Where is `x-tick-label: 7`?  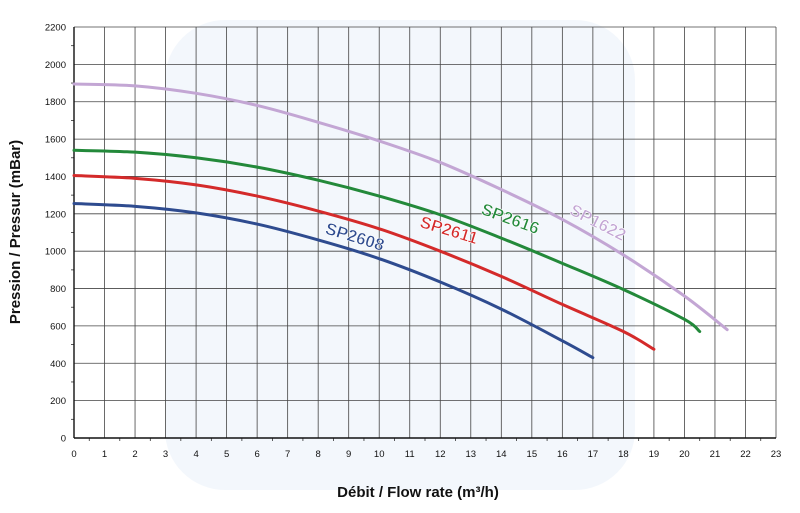 x-tick-label: 7 is located at coordinates (287, 454).